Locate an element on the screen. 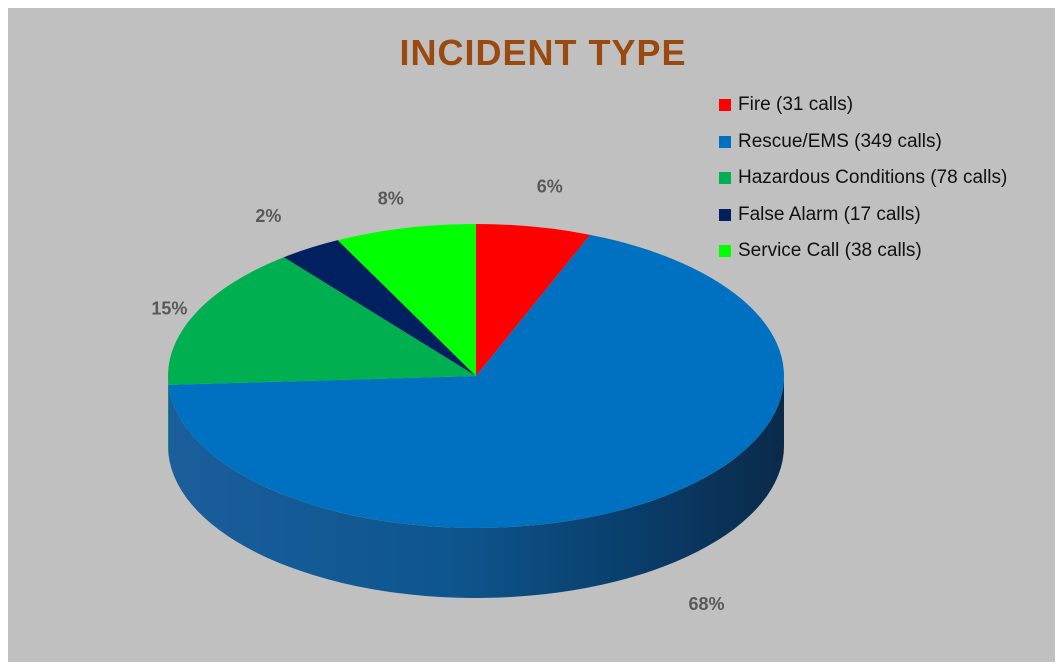  pie-slice-service-call is located at coordinates (406, 300).